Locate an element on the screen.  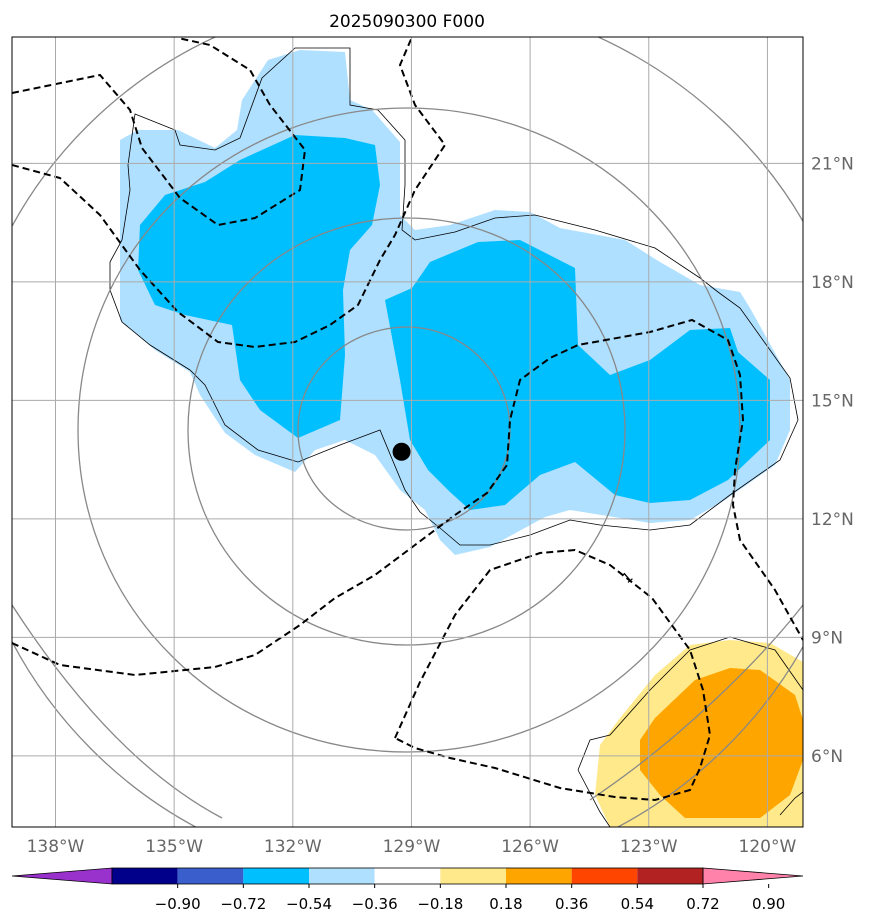
y-tick-label: 15°N is located at coordinates (832, 401).